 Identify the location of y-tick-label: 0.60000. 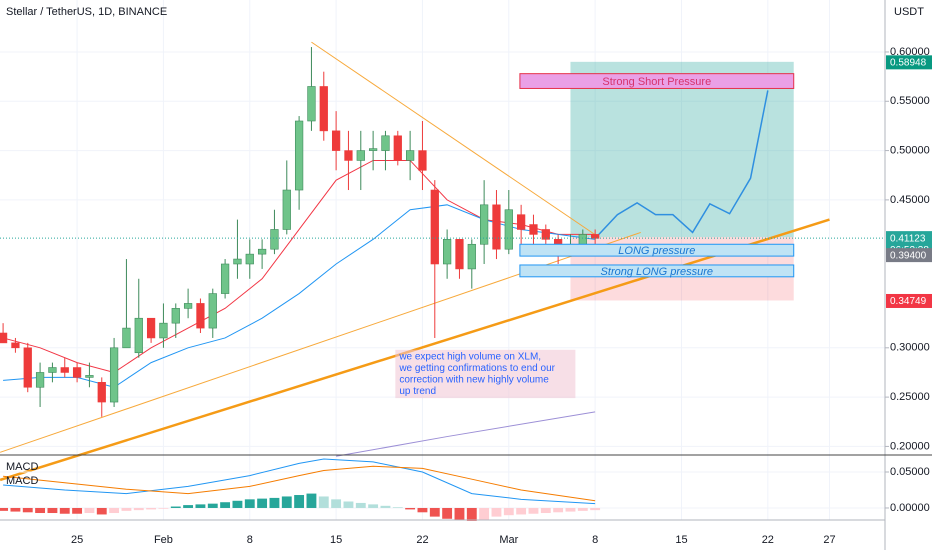
(910, 52).